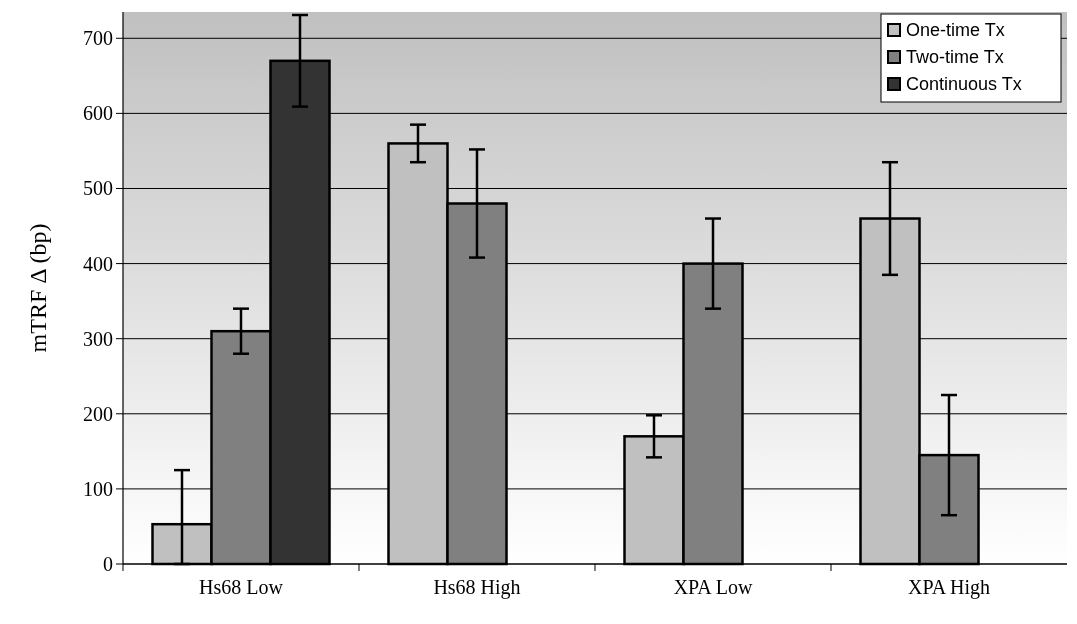 This screenshot has height=624, width=1077. What do you see at coordinates (98, 338) in the screenshot?
I see `y-tick-label: 300` at bounding box center [98, 338].